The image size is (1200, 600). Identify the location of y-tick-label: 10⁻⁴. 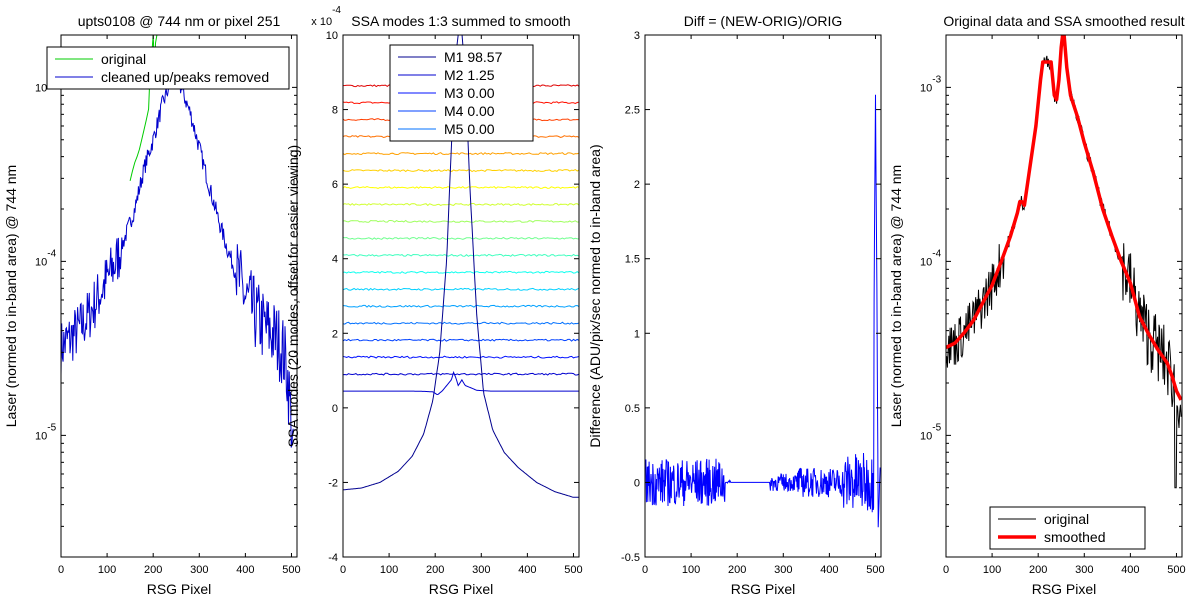
(931, 258).